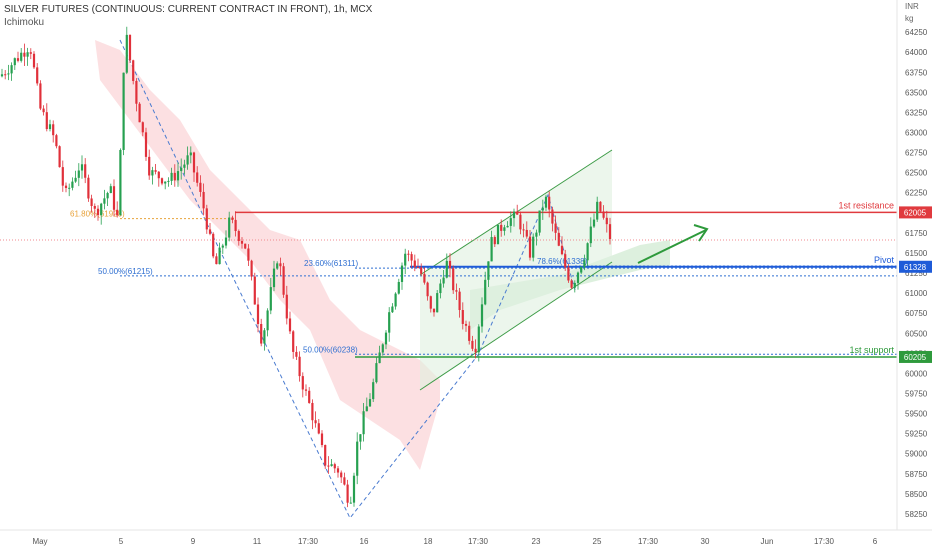 Image resolution: width=932 pixels, height=550 pixels. I want to click on x-tick-label: 18, so click(428, 541).